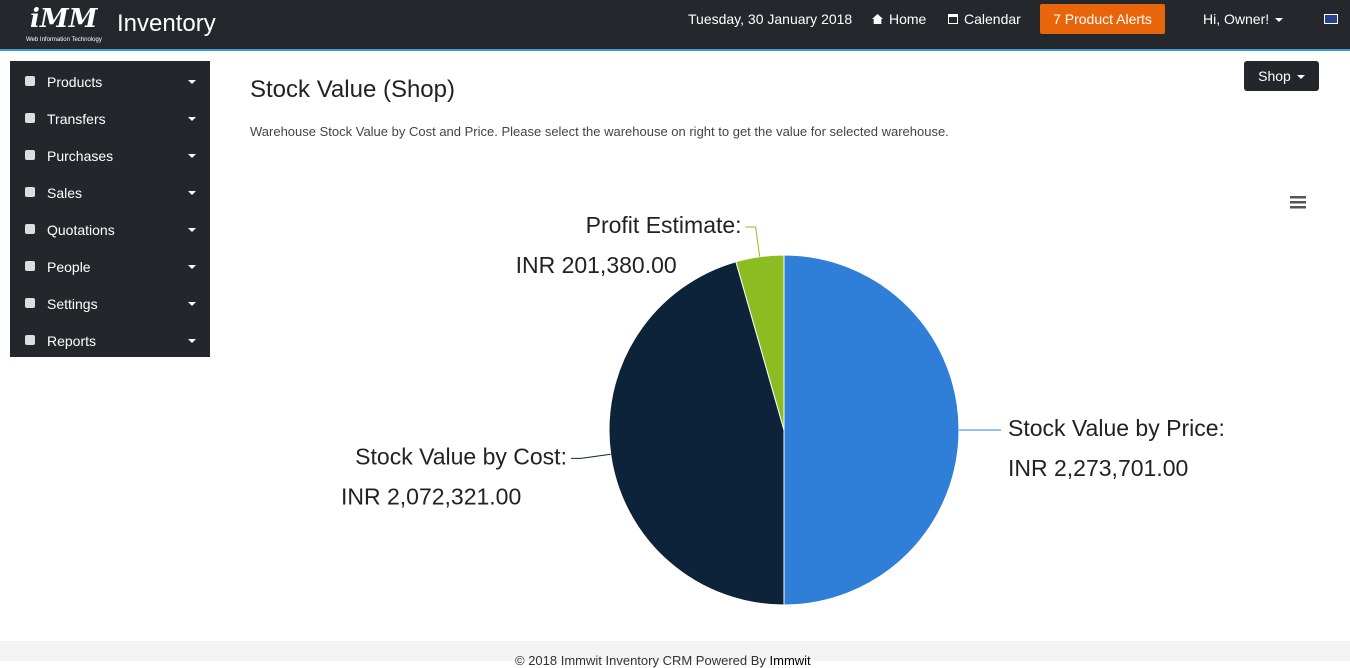 This screenshot has width=1350, height=668. Describe the element at coordinates (1236, 19) in the screenshot. I see `user-name: Hi, Owner!` at that location.